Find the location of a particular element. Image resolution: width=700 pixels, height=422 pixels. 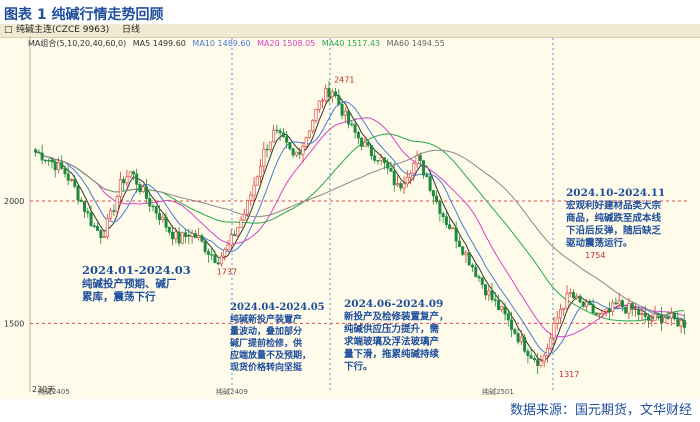

annotation-text: 下行。 is located at coordinates (358, 367).